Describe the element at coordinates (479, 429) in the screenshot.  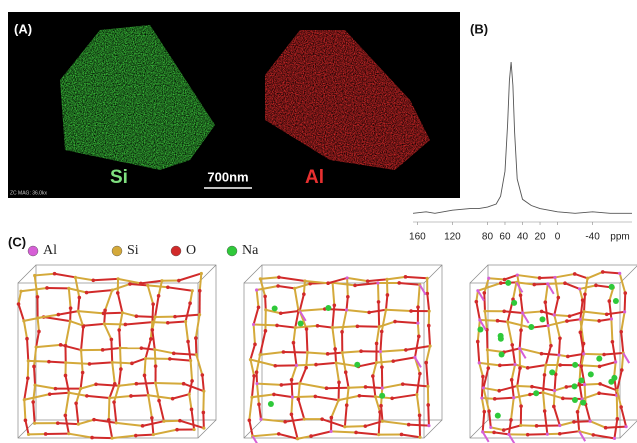
I see `cell-edge` at that location.